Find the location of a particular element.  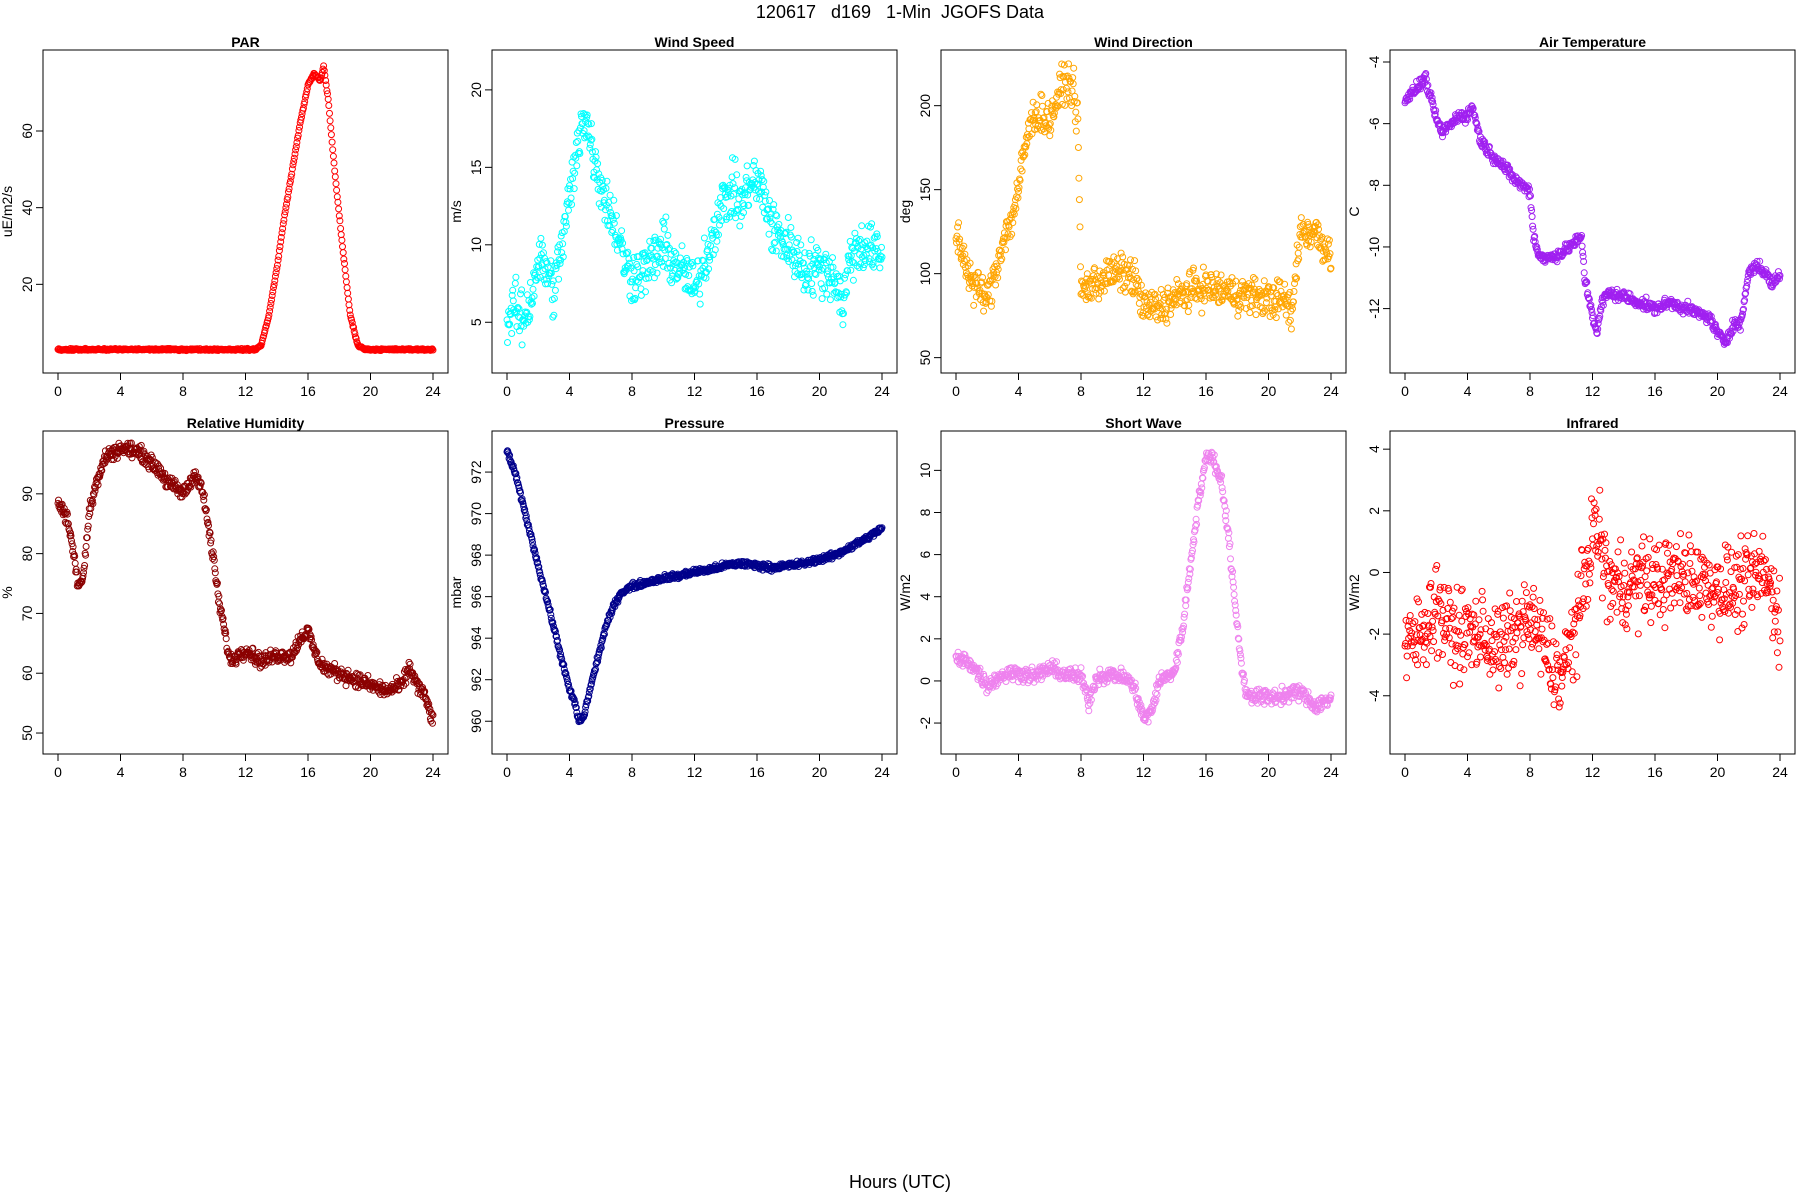

y-axis-label: deg is located at coordinates (905, 211).